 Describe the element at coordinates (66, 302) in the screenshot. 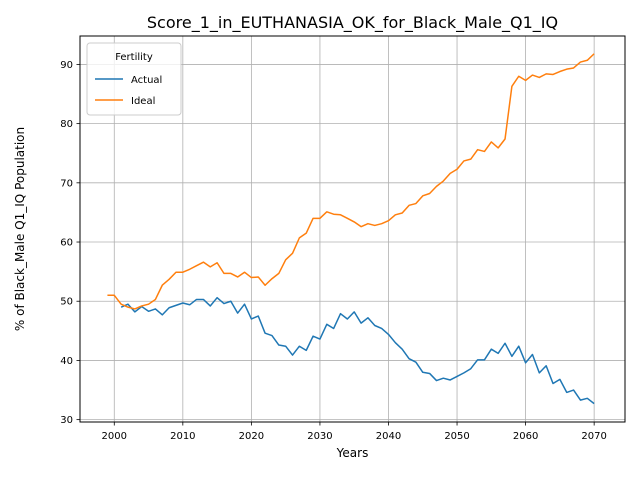

I see `y-tick-label: 50` at that location.